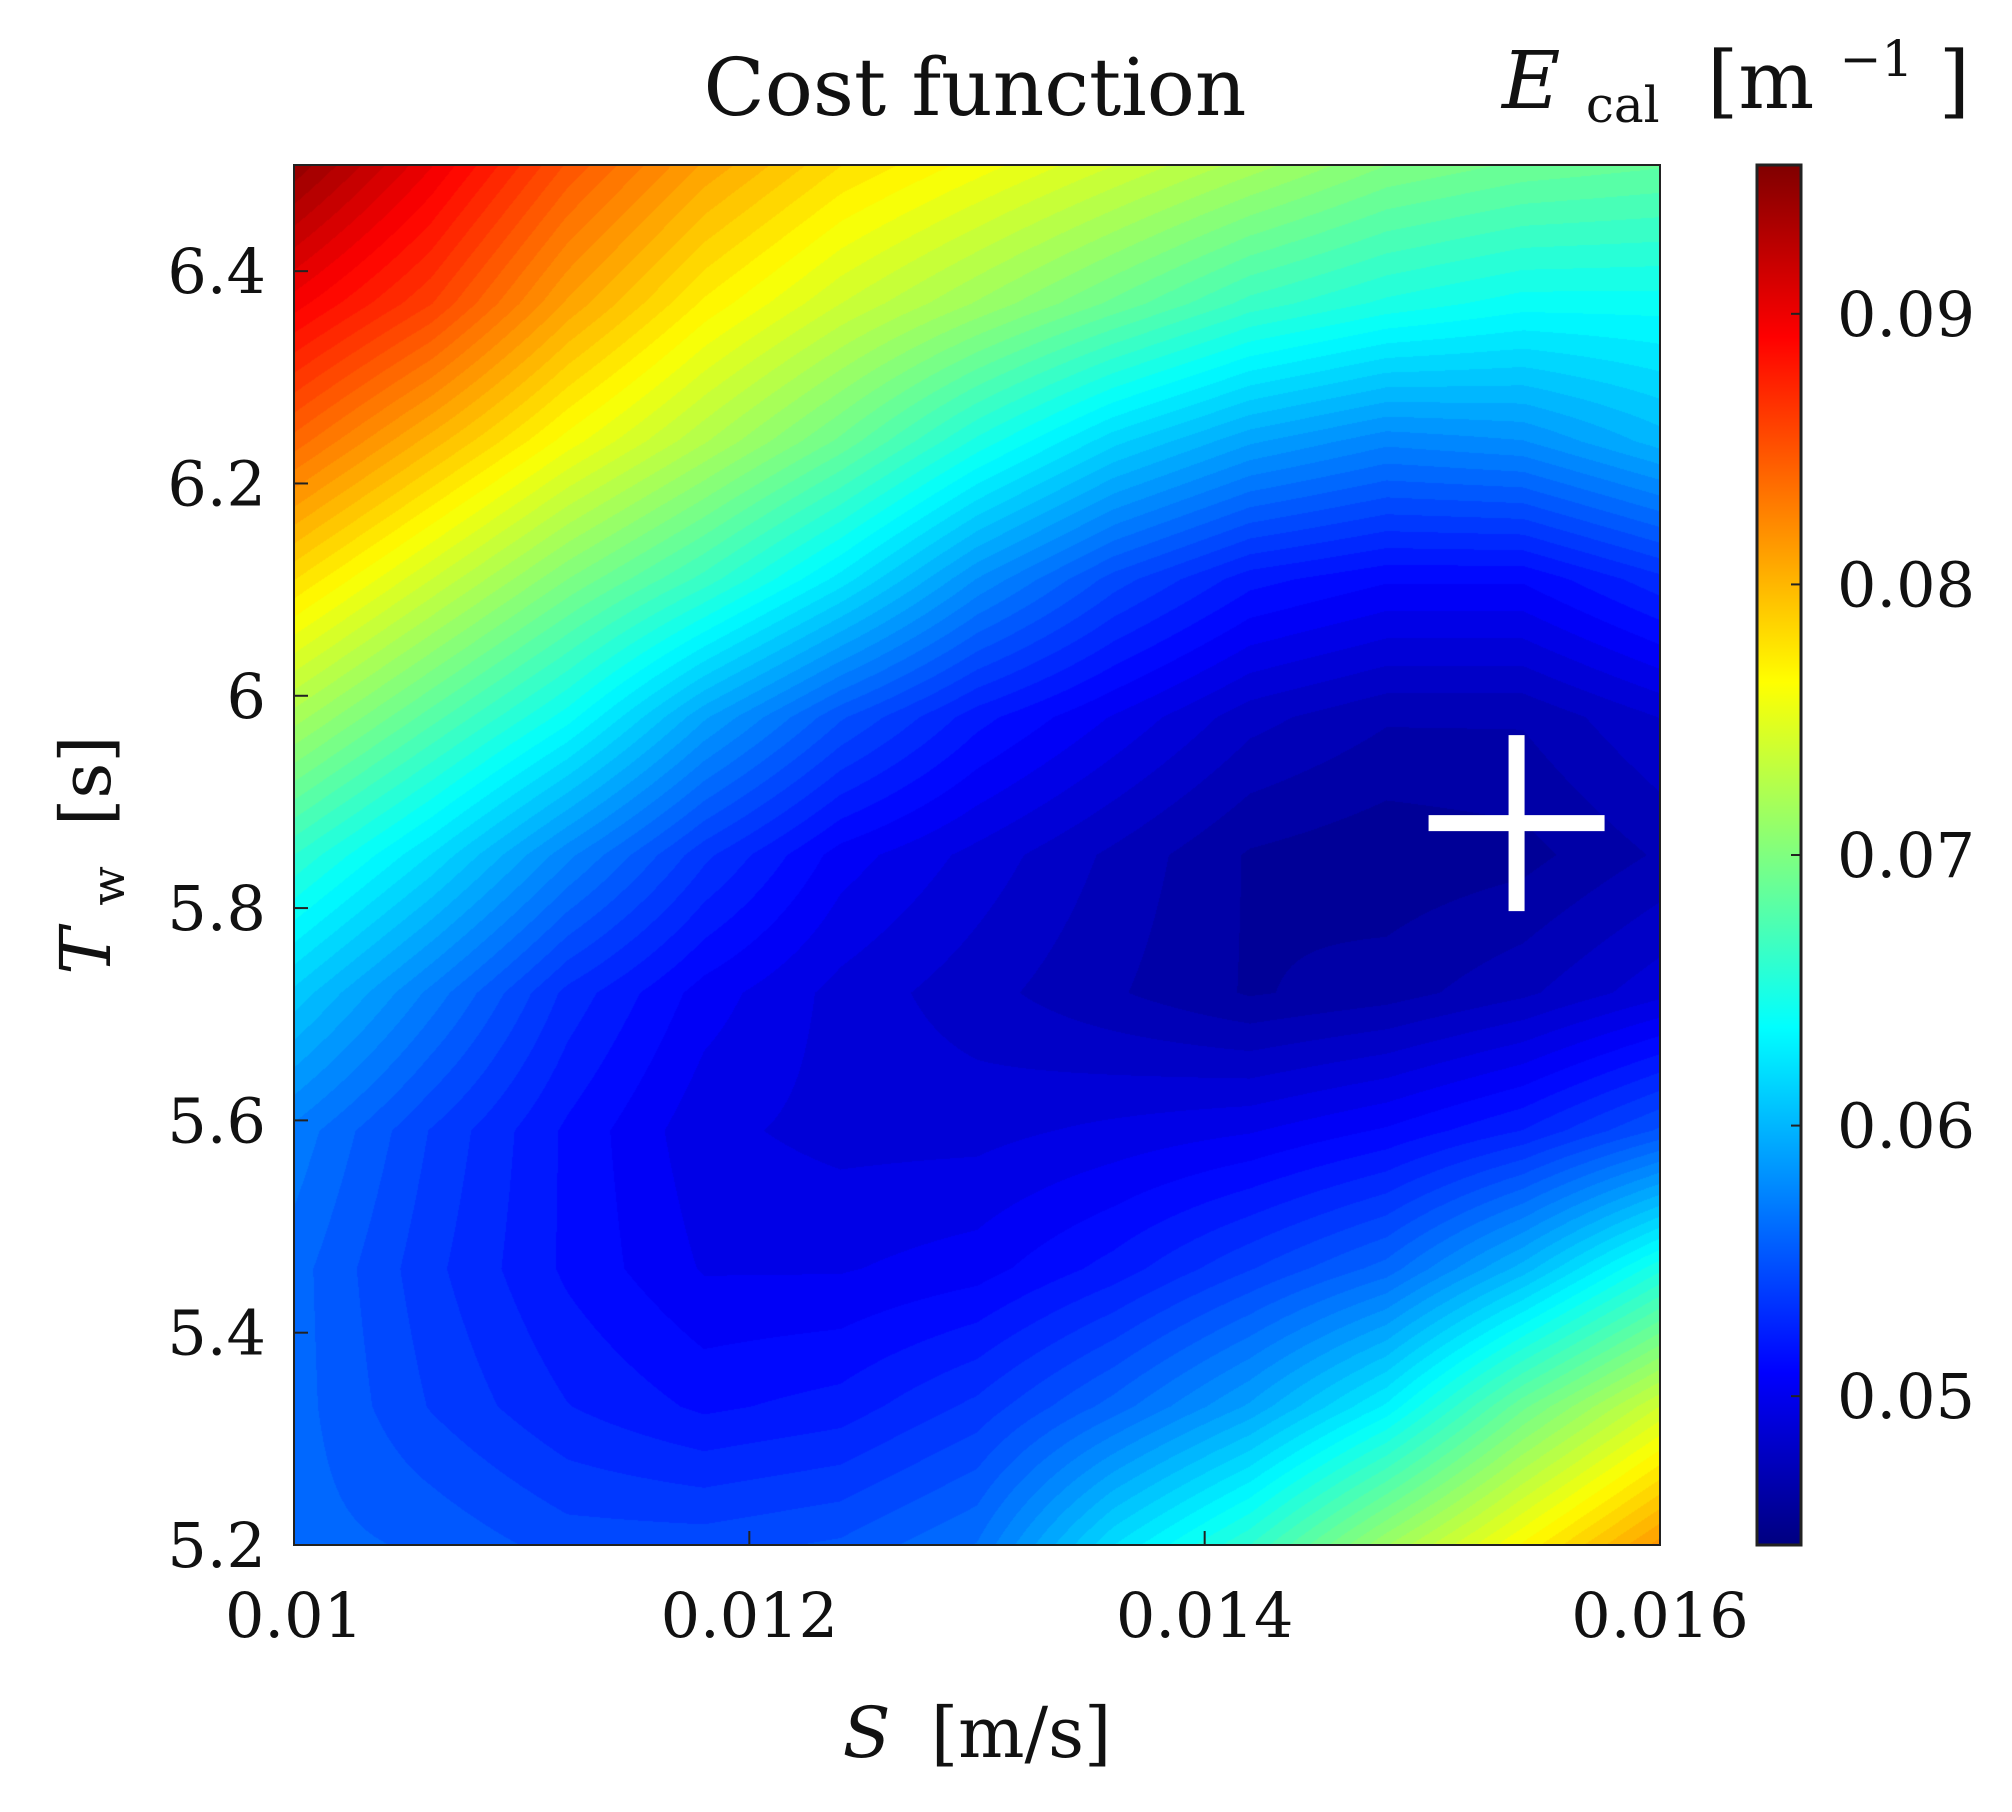 This screenshot has height=1812, width=2012. I want to click on y-tick-label: 6, so click(246, 696).